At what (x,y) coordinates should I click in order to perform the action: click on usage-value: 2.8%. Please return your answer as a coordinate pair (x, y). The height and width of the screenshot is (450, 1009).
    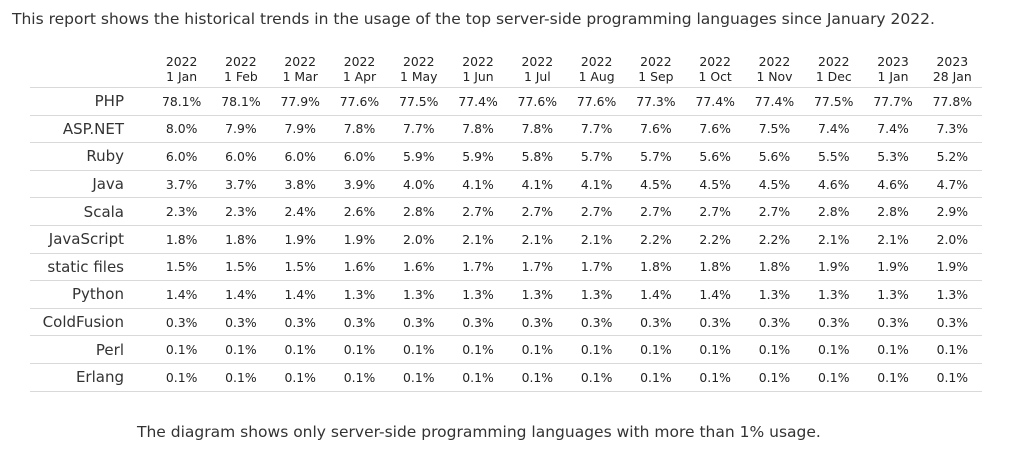
    Looking at the image, I should click on (834, 211).